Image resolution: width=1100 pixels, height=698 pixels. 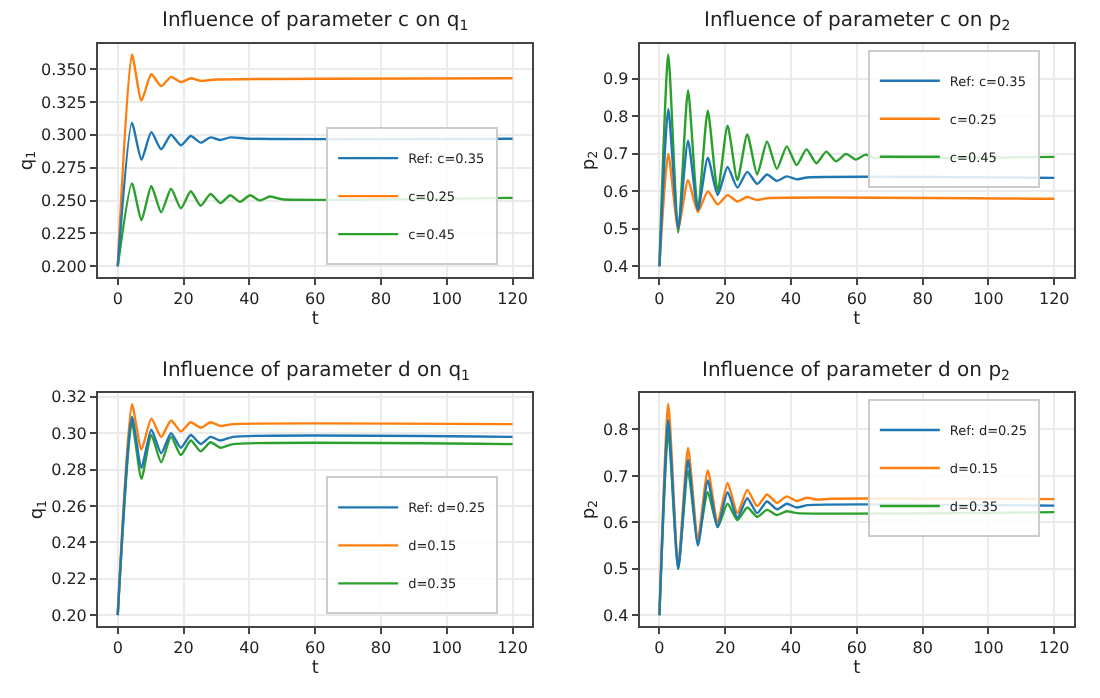 I want to click on chart-title: Influence of parameter c on p$_{2}$, so click(x=857, y=22).